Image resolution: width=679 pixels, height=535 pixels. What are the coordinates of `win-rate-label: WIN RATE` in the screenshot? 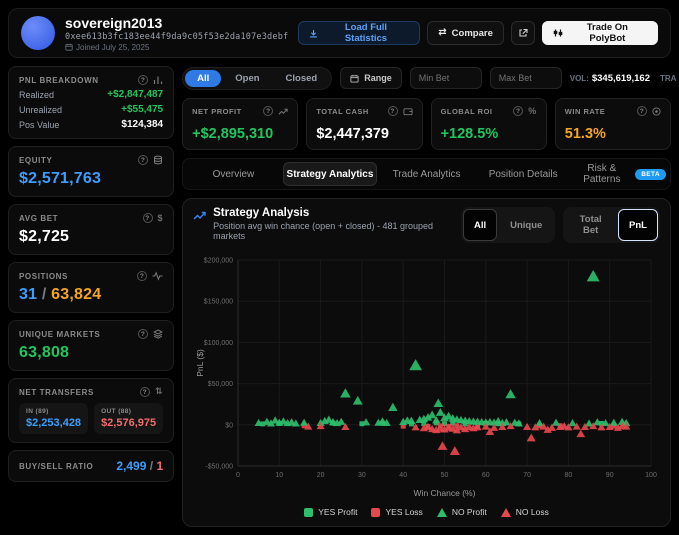 It's located at (585, 111).